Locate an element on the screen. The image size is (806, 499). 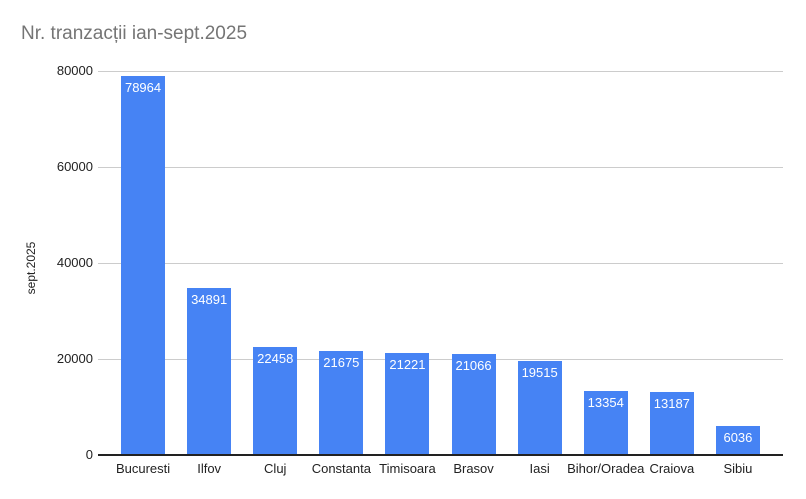
y-tick-label: 0 is located at coordinates (89, 454).